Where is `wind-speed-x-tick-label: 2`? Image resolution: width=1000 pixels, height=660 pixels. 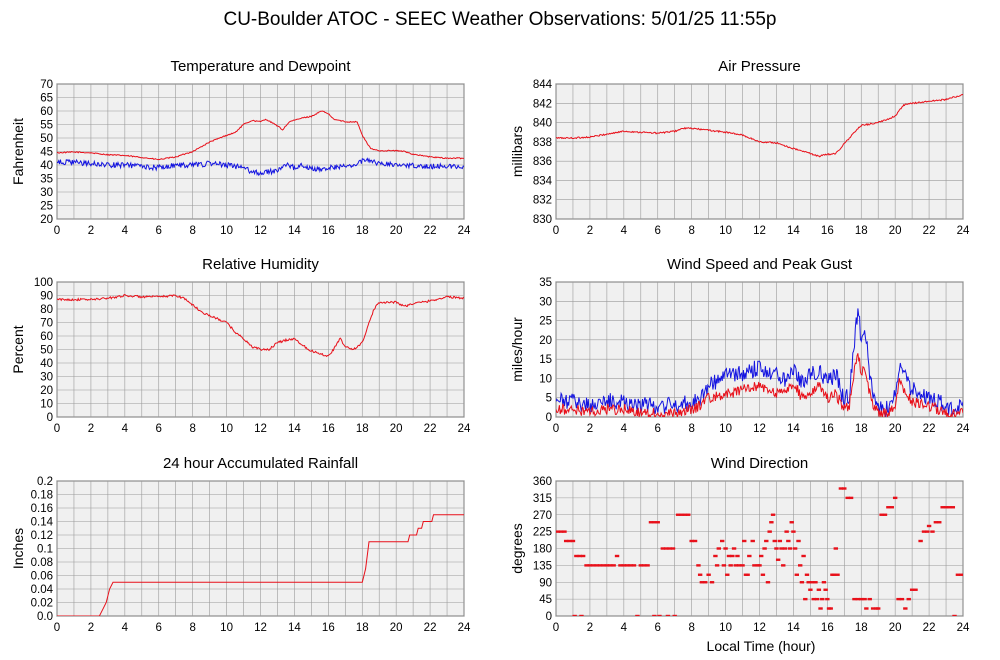
wind-speed-x-tick-label: 2 is located at coordinates (590, 429).